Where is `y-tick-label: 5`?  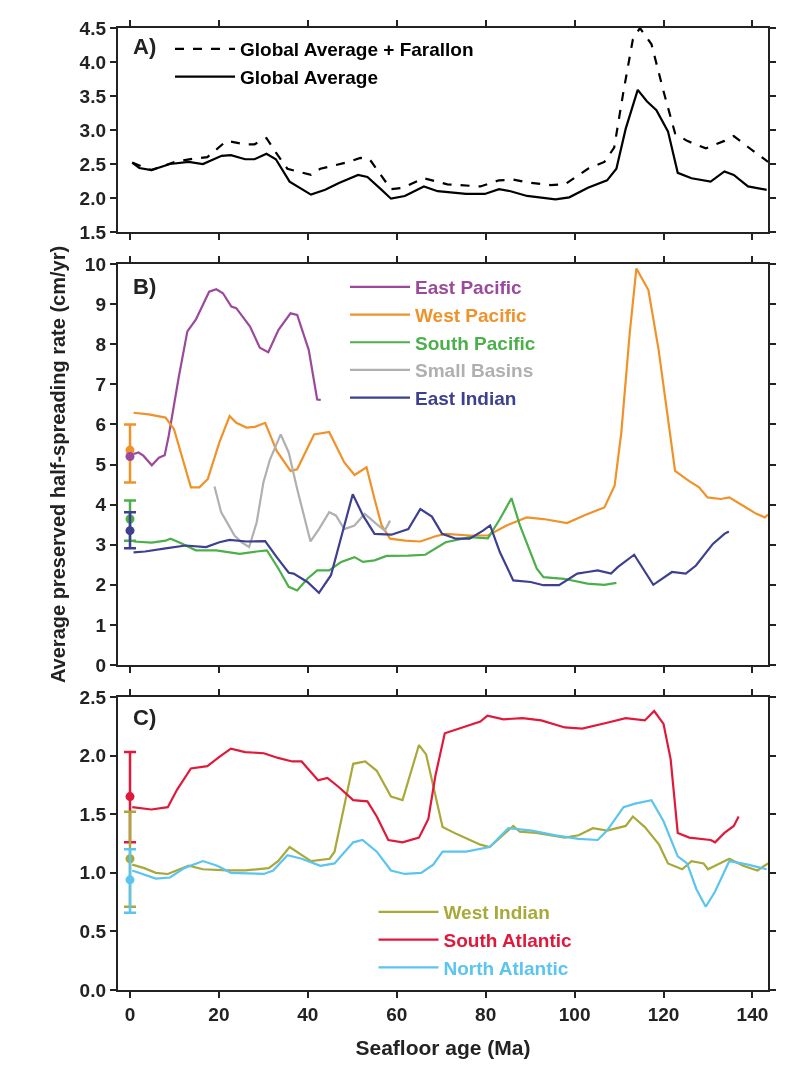 y-tick-label: 5 is located at coordinates (101, 465).